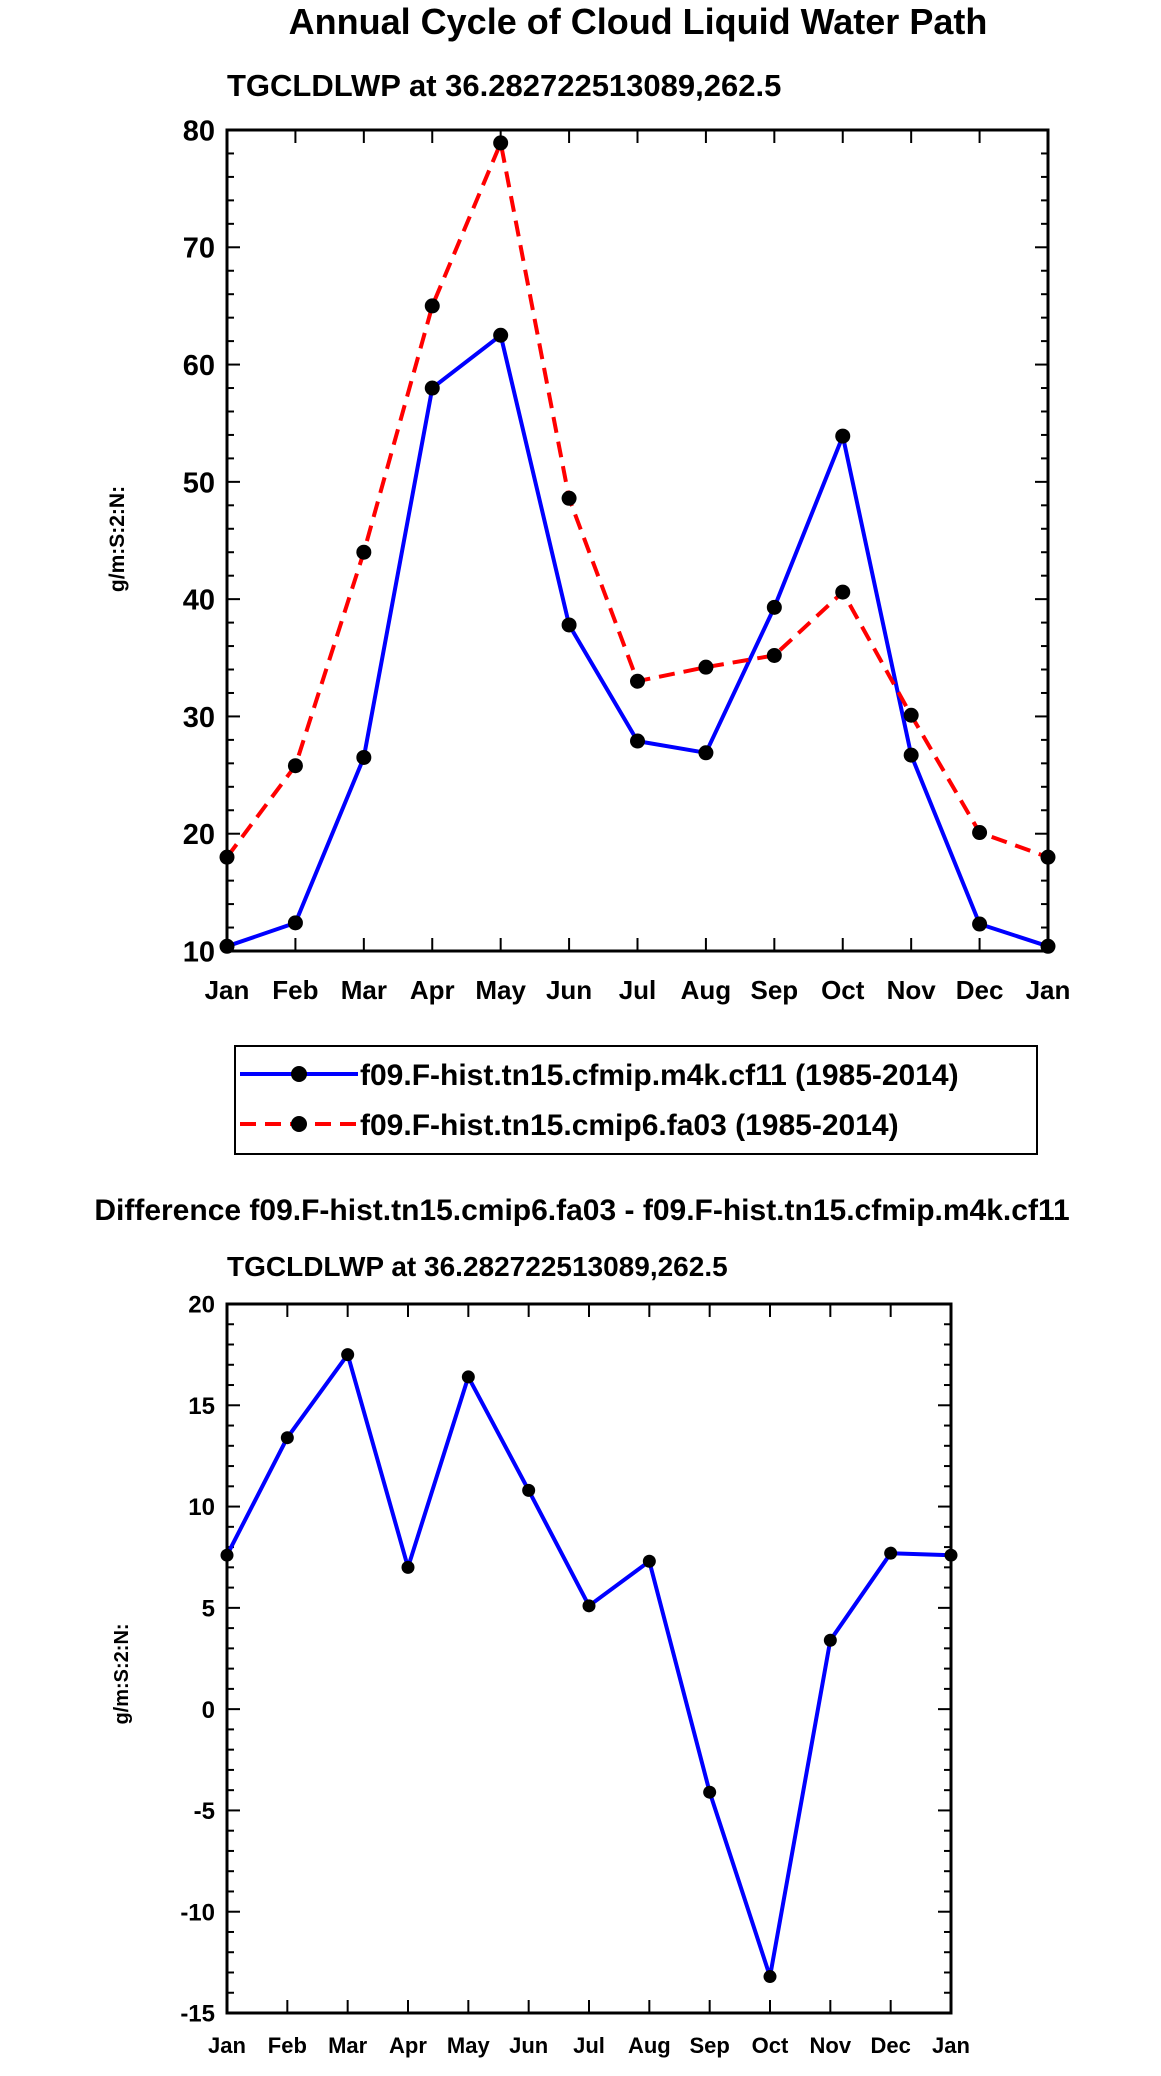 The image size is (1161, 2076). Describe the element at coordinates (199, 541) in the screenshot. I see `chart1-yticklabels: 10 20 30 40 50 60 70 80` at that location.